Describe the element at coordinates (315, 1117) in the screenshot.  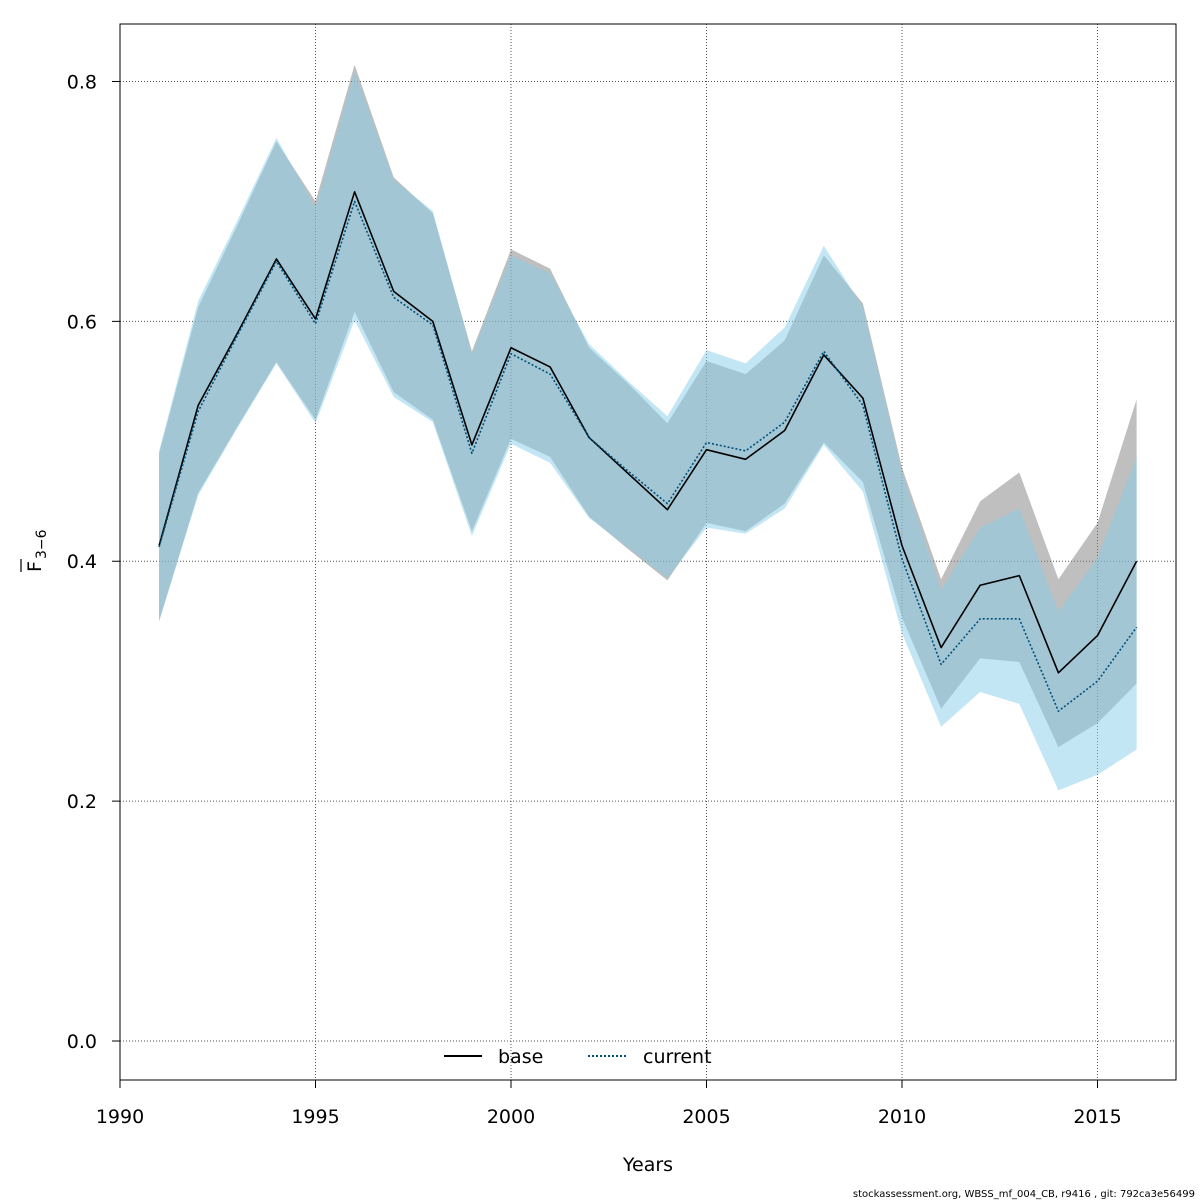
I see `x-tick-label-1995: 1995` at that location.